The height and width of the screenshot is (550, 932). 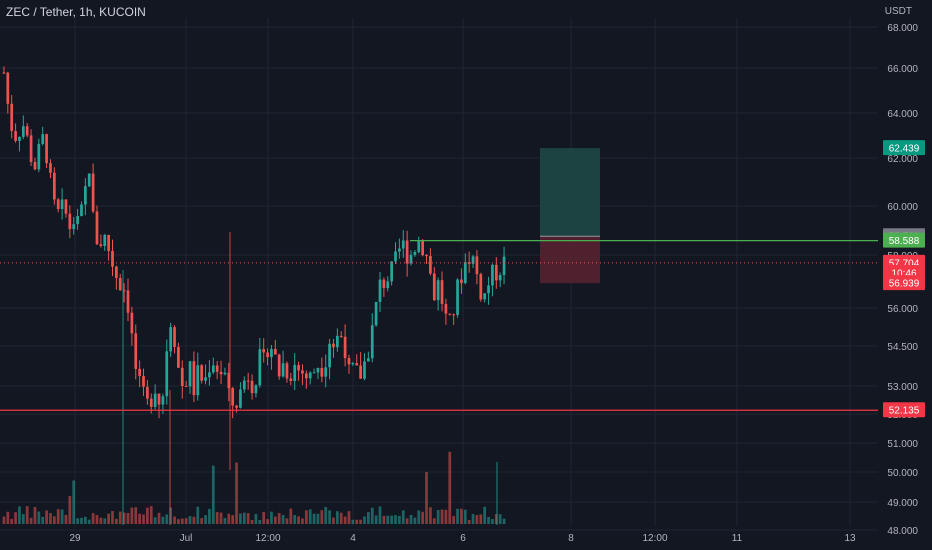 What do you see at coordinates (186, 538) in the screenshot?
I see `time-tick-label: Jul` at bounding box center [186, 538].